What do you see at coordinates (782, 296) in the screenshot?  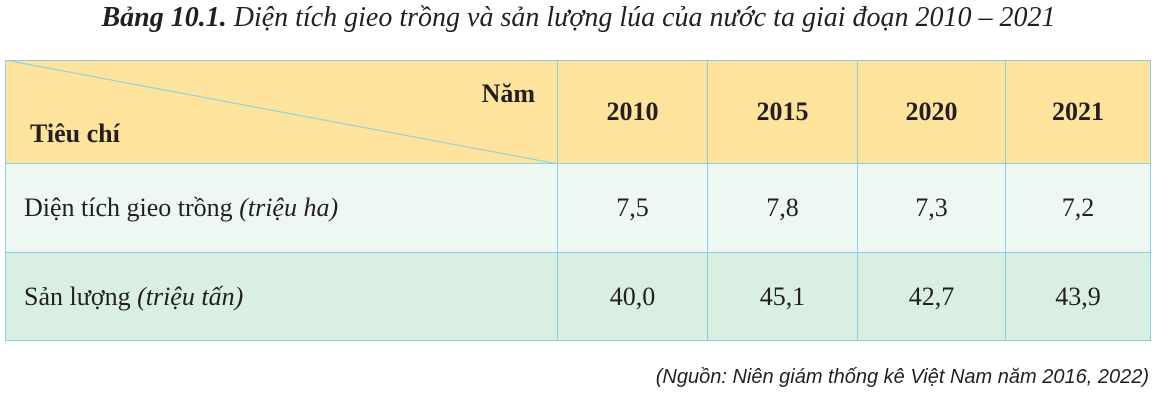 I see `value-cell: 45,1` at bounding box center [782, 296].